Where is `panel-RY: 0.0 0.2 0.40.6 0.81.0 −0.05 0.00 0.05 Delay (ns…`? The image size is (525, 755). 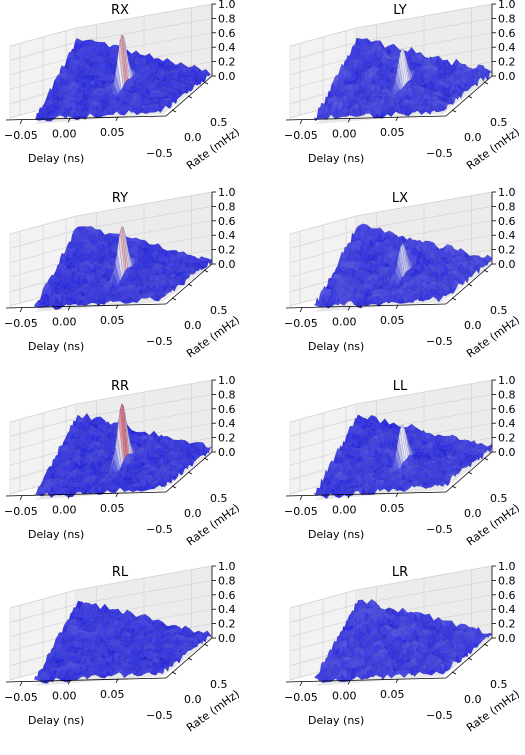 panel-RY: 0.0 0.2 0.40.6 0.81.0 −0.05 0.00 0.05 Delay (ns… is located at coordinates (123, 273).